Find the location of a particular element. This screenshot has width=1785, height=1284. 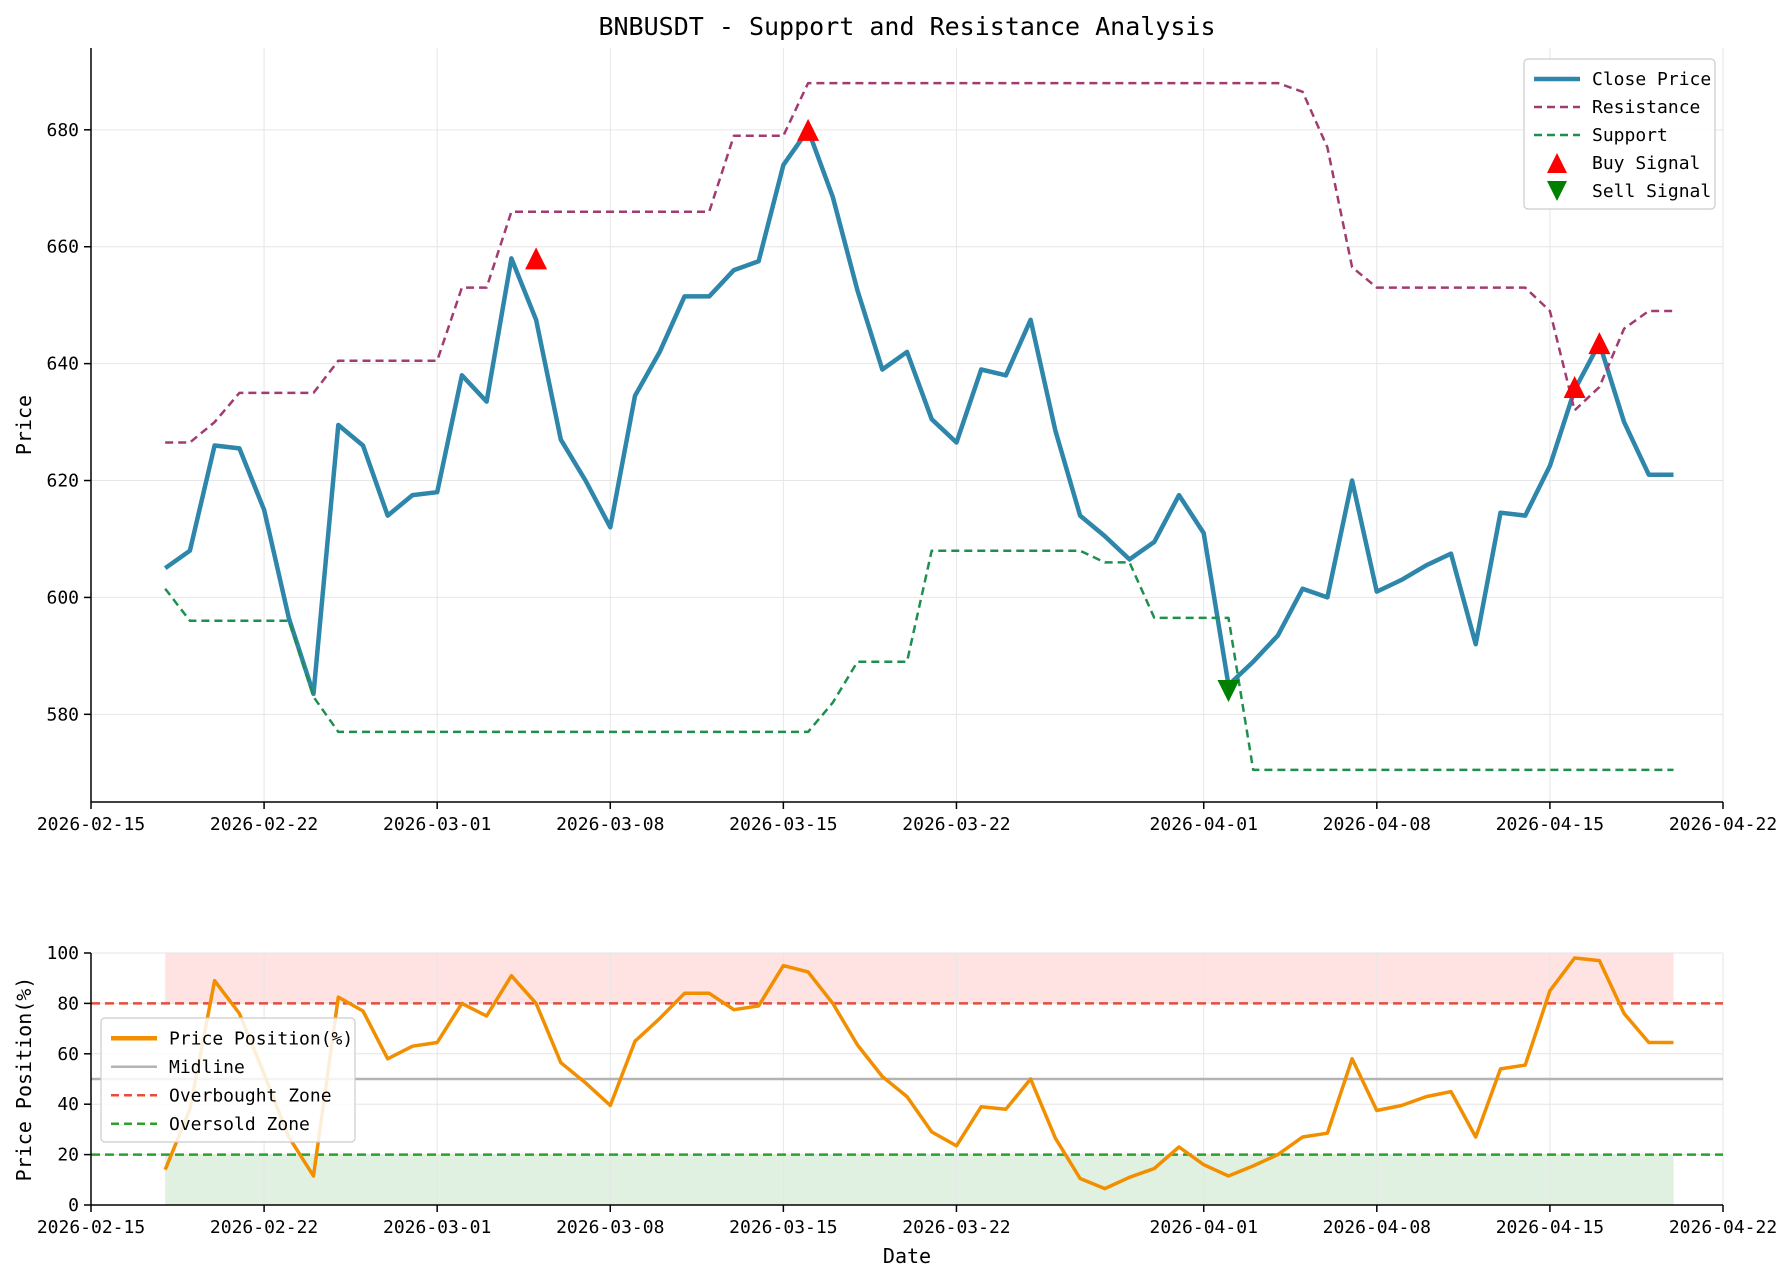

y-tick-label: 680 is located at coordinates (62, 130).